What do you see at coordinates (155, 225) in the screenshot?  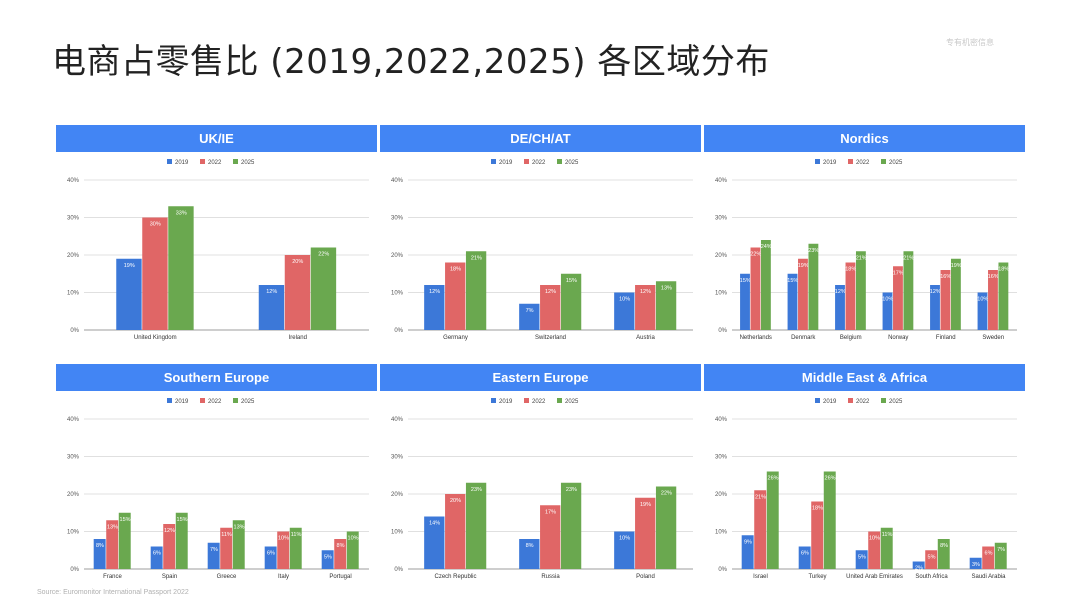 I see `data-label: 30%` at bounding box center [155, 225].